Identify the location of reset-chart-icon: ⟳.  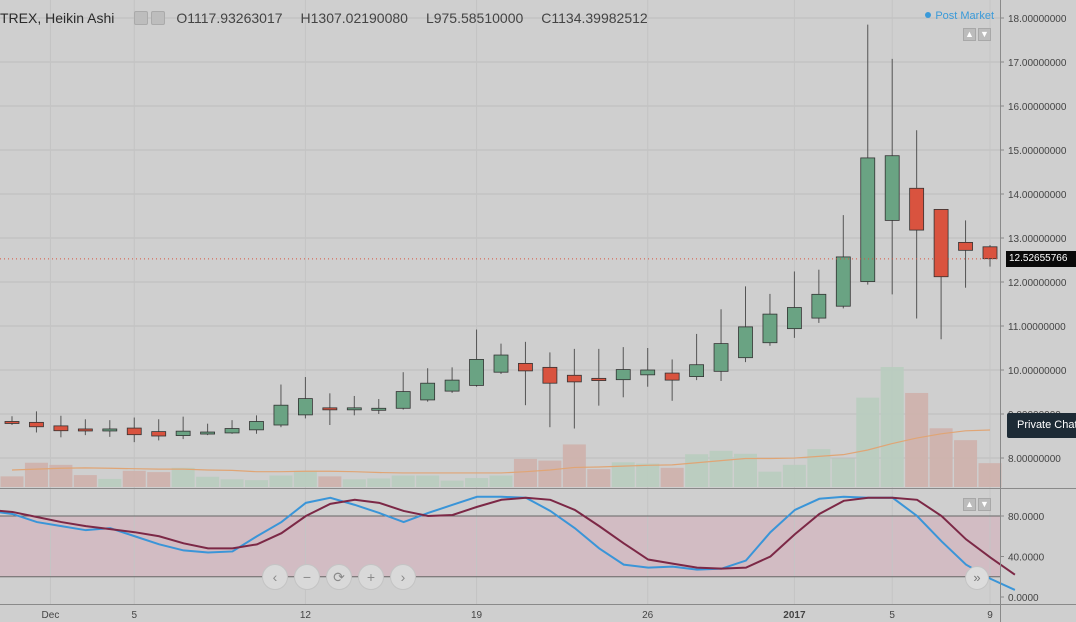
(339, 577).